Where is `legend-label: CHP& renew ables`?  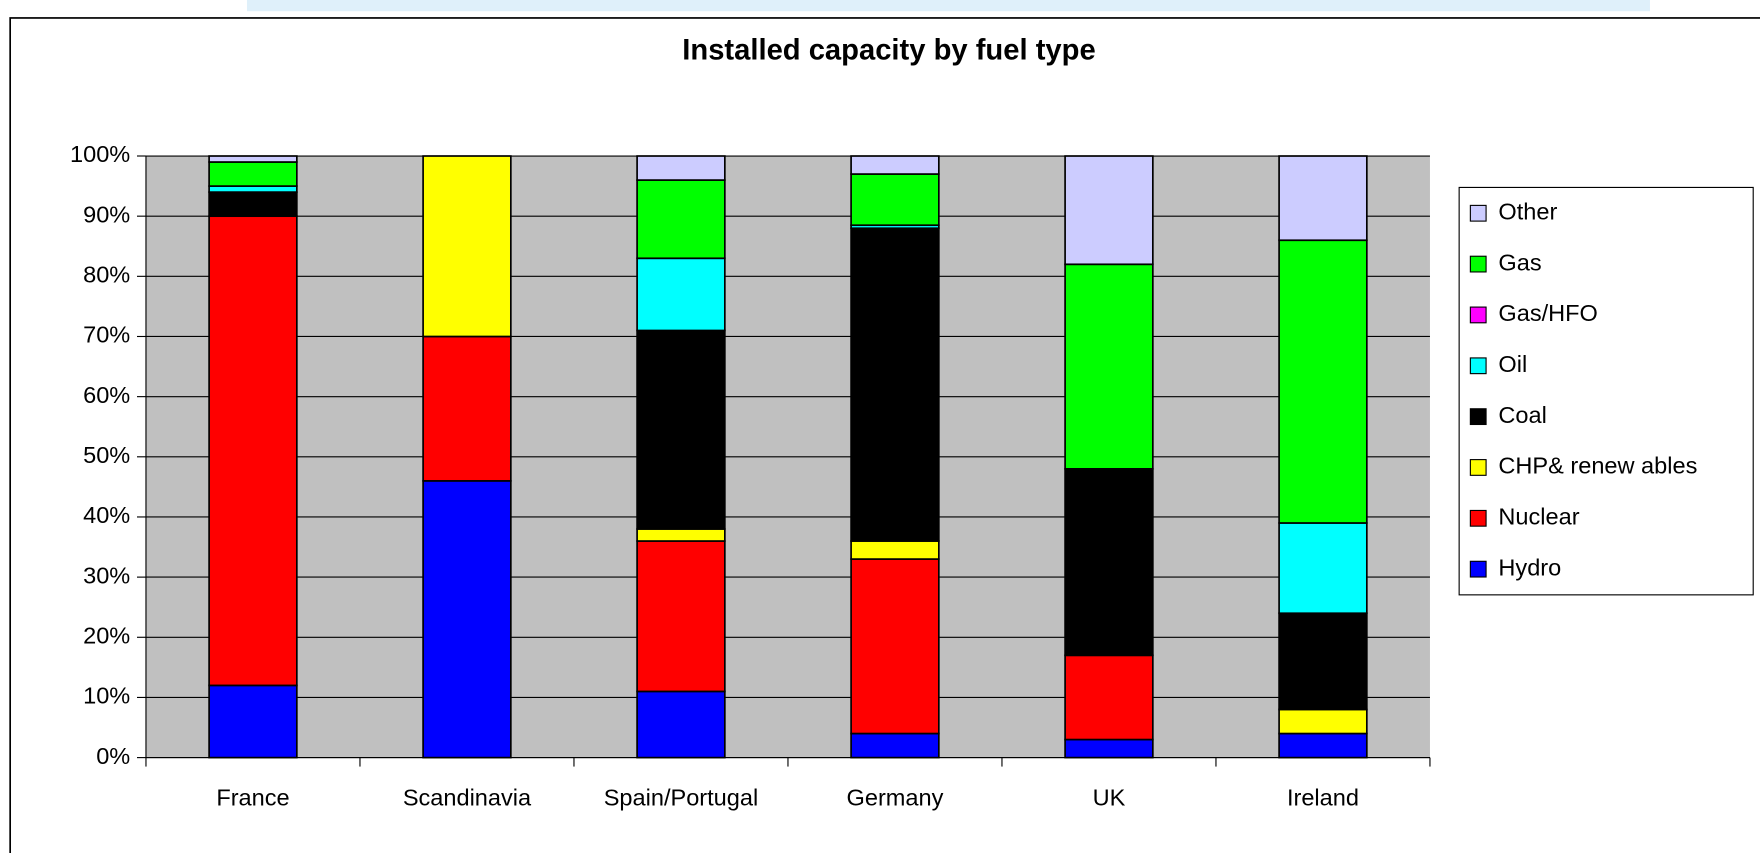
legend-label: CHP& renew ables is located at coordinates (1597, 466).